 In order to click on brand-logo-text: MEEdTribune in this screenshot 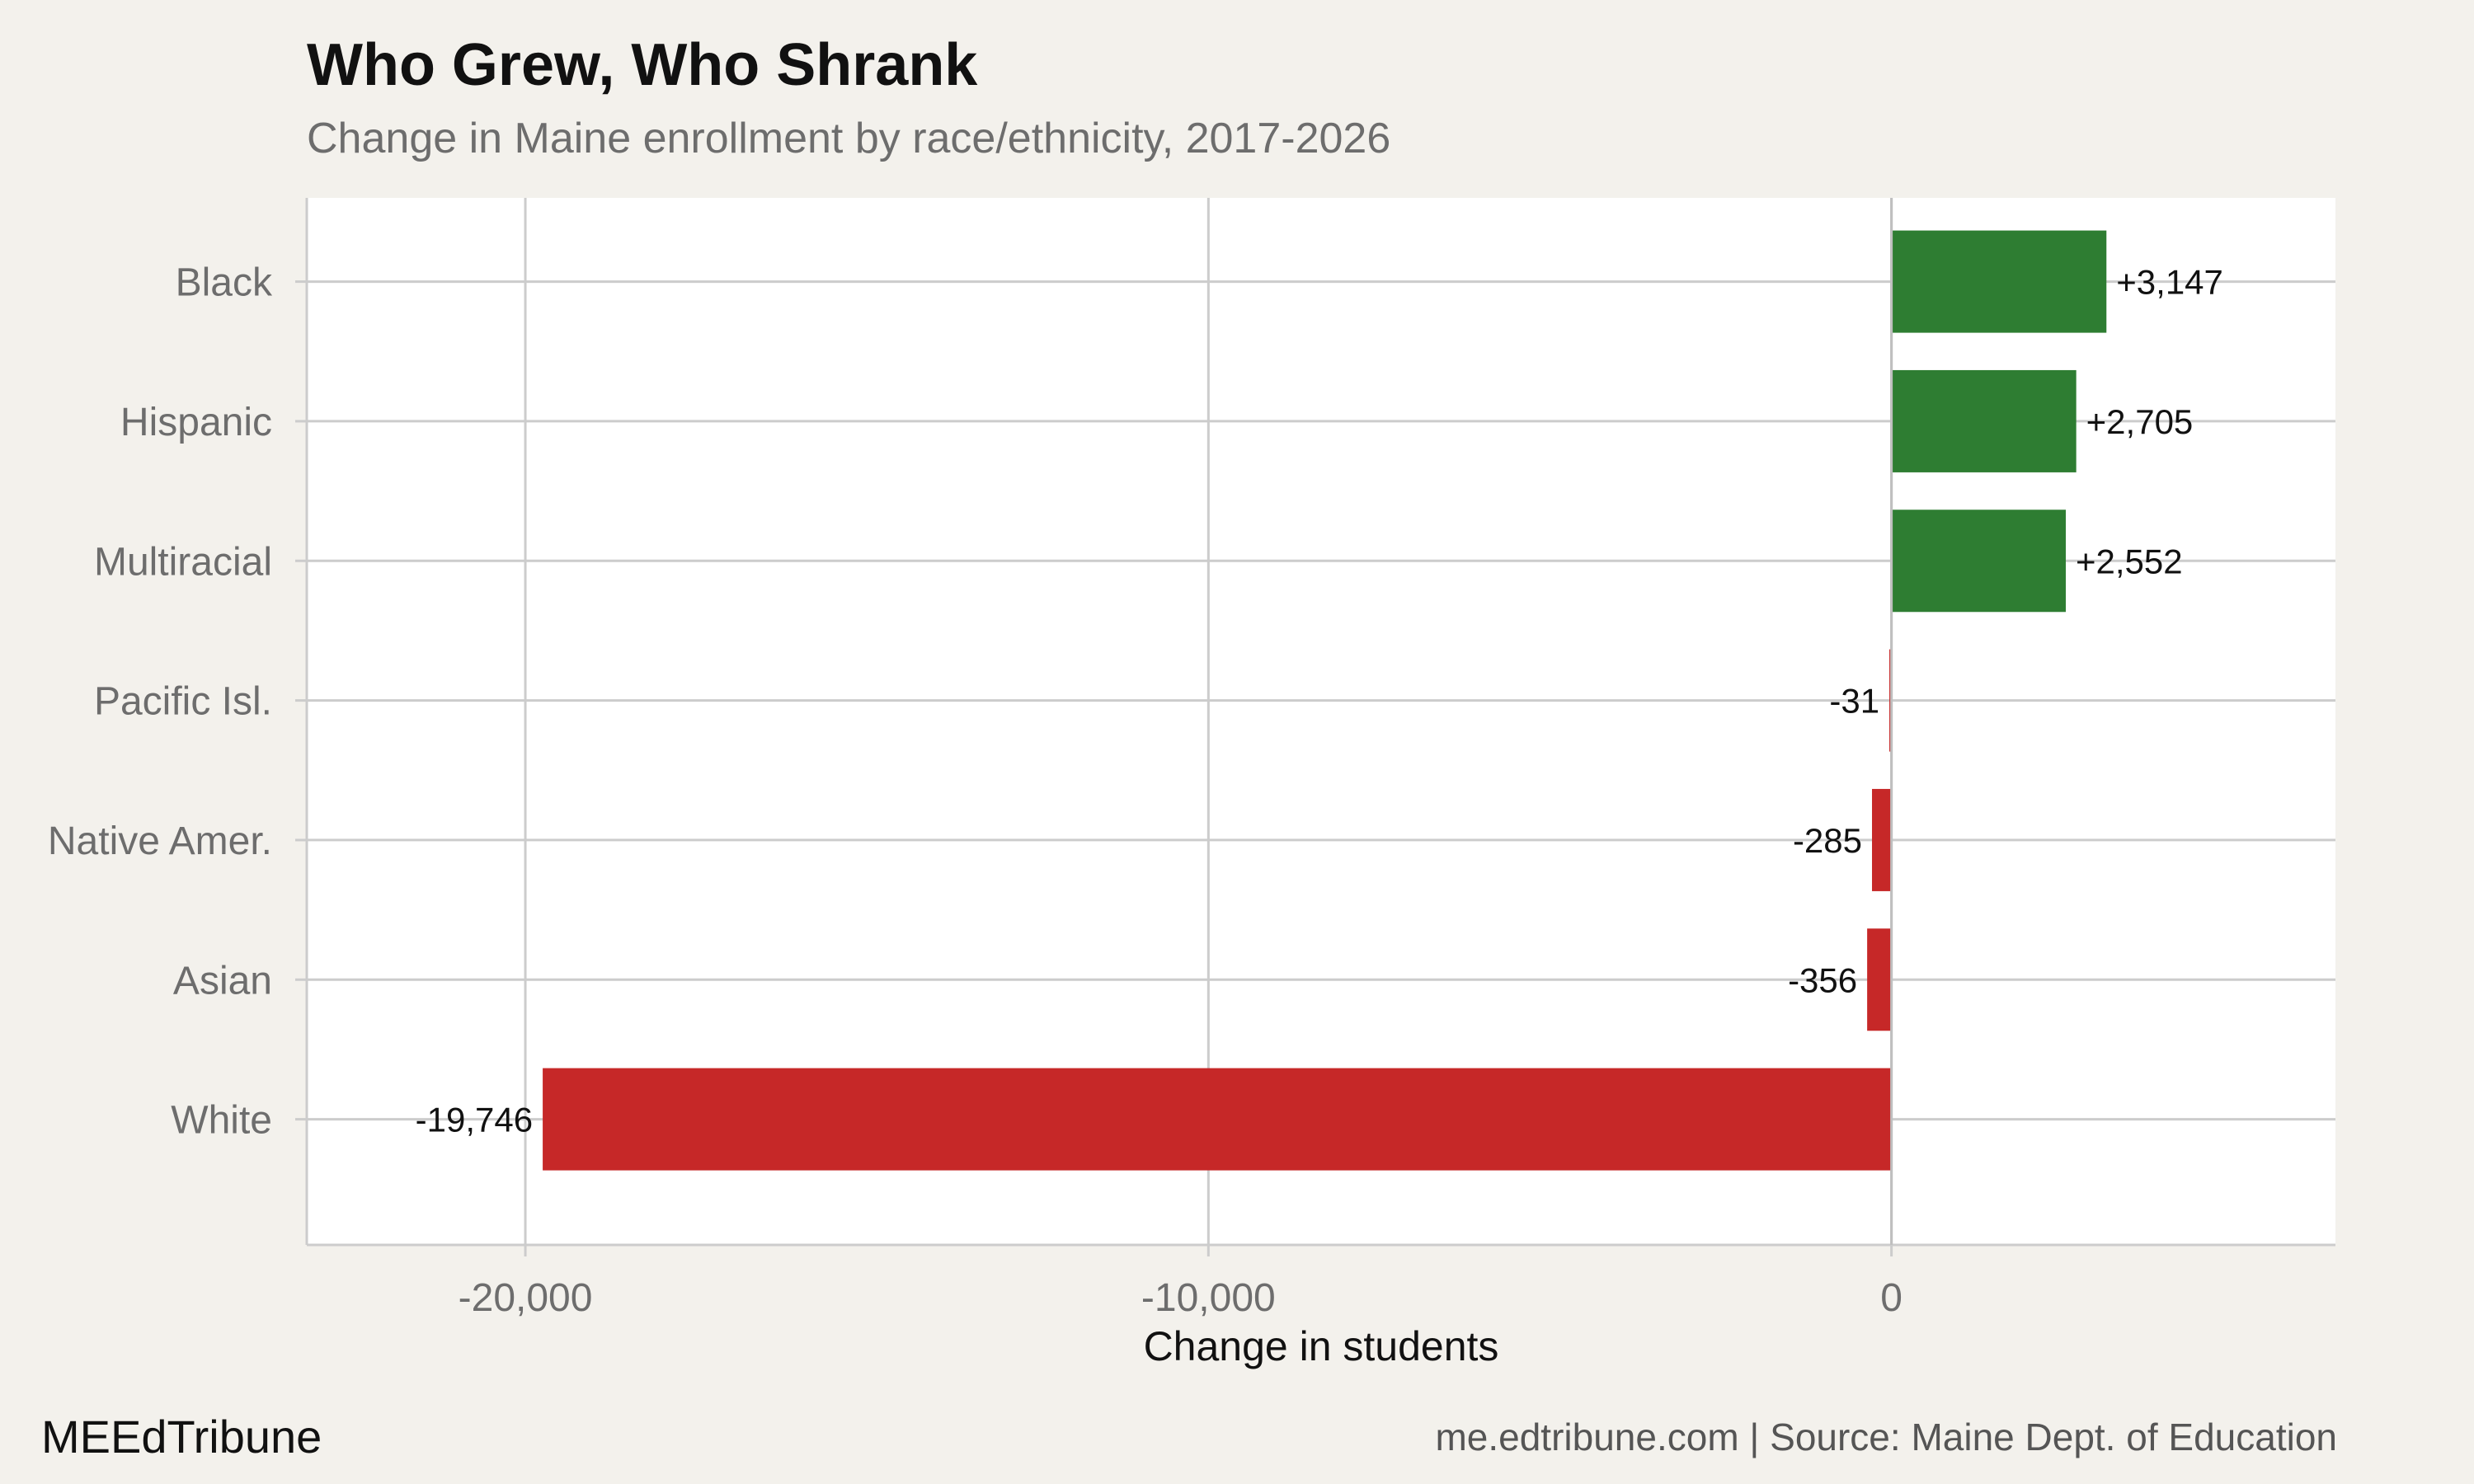, I will do `click(181, 1437)`.